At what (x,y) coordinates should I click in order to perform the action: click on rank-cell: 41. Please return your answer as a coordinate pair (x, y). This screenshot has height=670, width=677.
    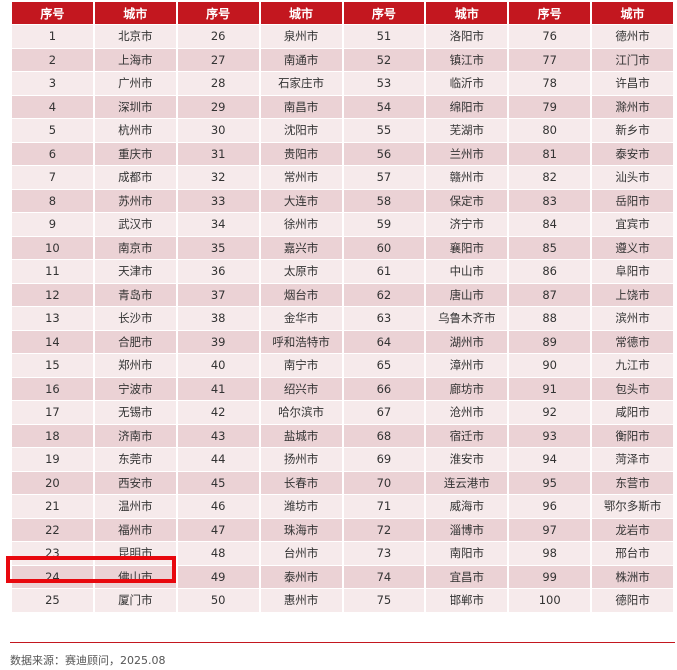
    Looking at the image, I should click on (218, 388).